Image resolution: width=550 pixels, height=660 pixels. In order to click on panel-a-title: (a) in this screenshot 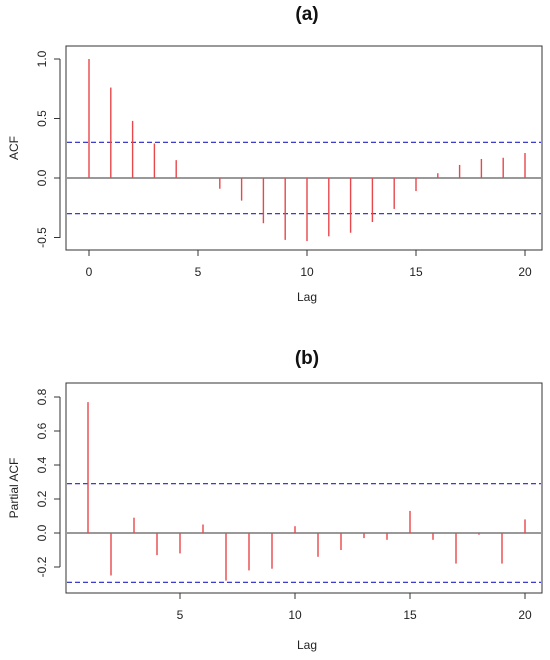, I will do `click(306, 14)`.